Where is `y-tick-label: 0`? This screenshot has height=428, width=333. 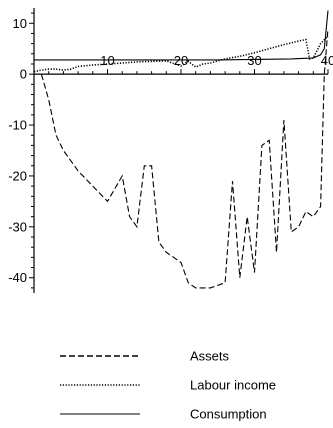
y-tick-label: 0 is located at coordinates (23, 74).